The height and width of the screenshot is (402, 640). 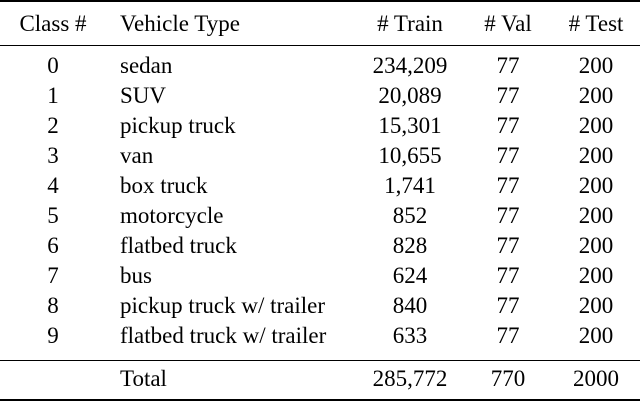 I want to click on header-vehicle-type: Vehicle Type, so click(x=180, y=23).